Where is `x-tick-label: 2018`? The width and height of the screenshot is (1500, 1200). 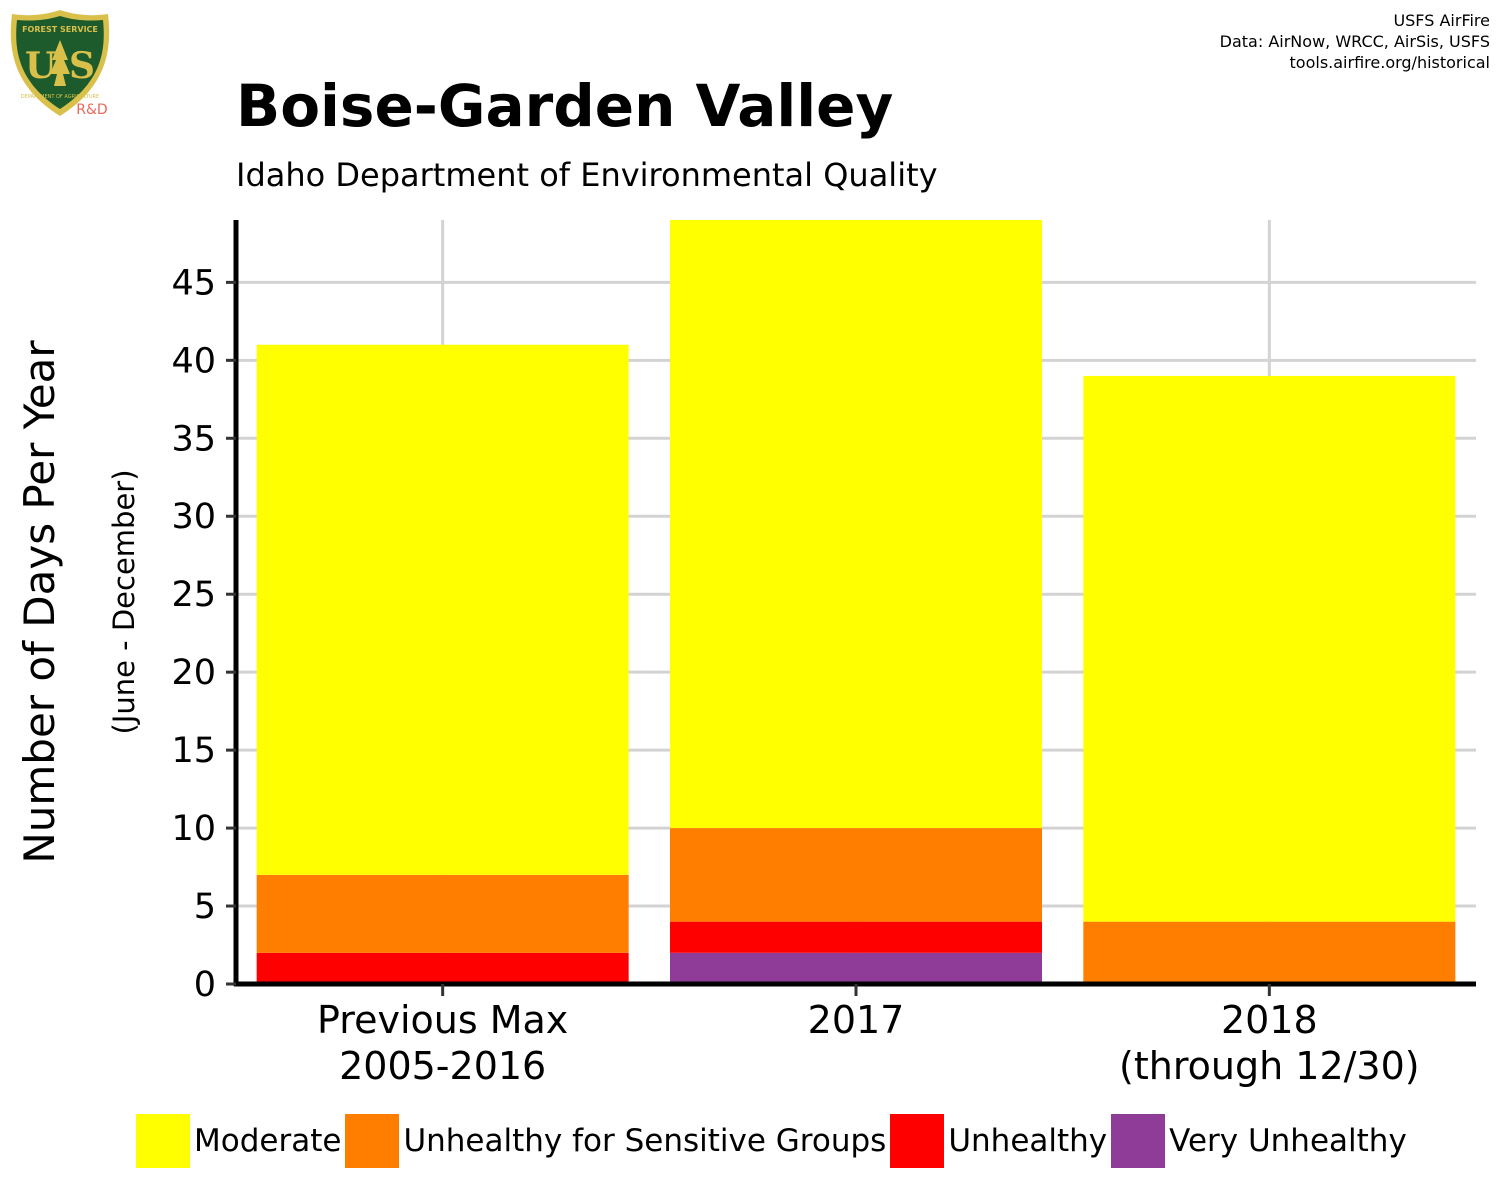
x-tick-label: 2018 is located at coordinates (1269, 1020).